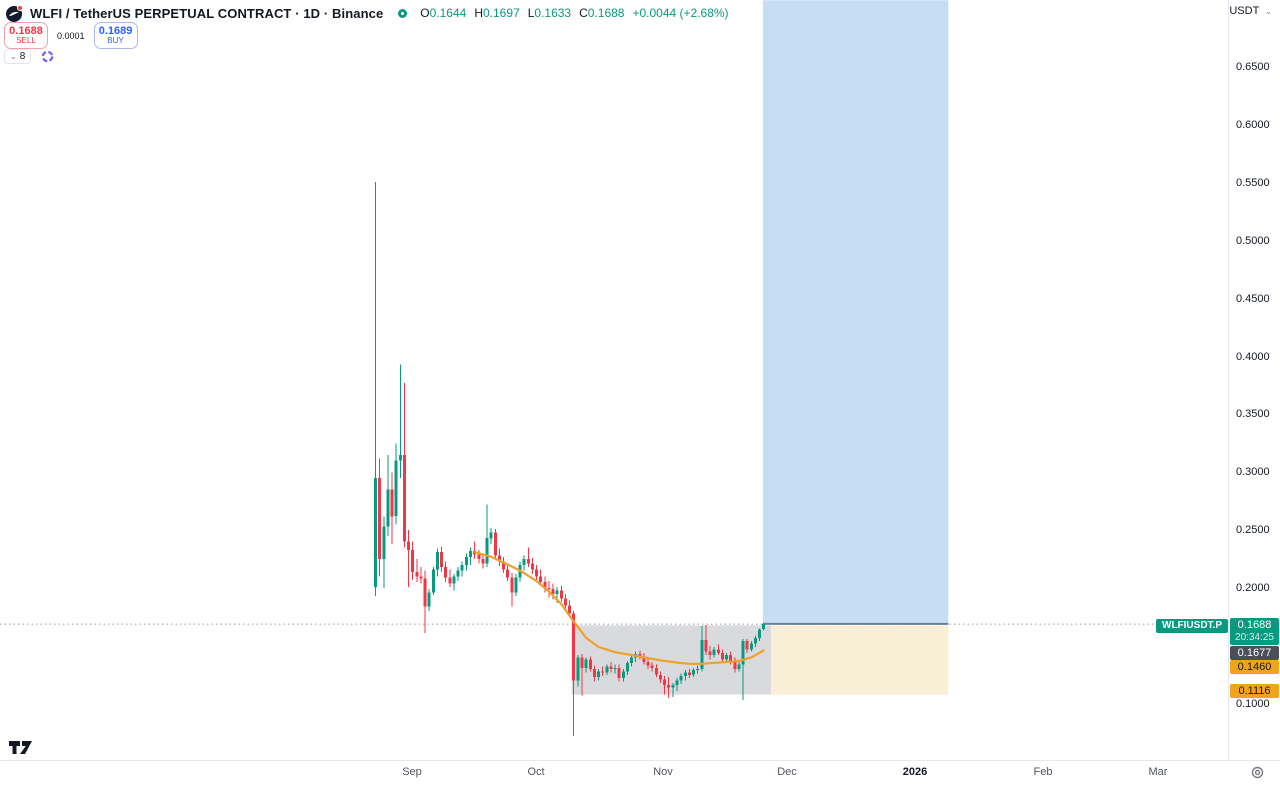 The image size is (1280, 785). I want to click on tradingview-logo, so click(23, 747).